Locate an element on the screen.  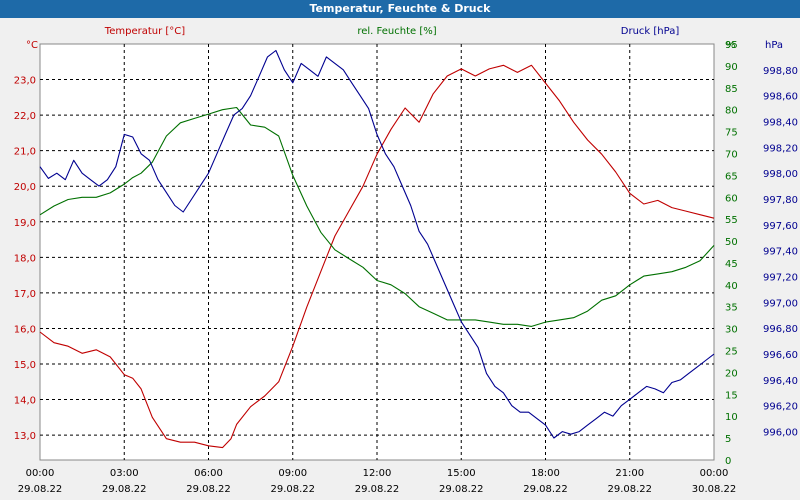
hum-tick-label: 85 is located at coordinates (731, 89).